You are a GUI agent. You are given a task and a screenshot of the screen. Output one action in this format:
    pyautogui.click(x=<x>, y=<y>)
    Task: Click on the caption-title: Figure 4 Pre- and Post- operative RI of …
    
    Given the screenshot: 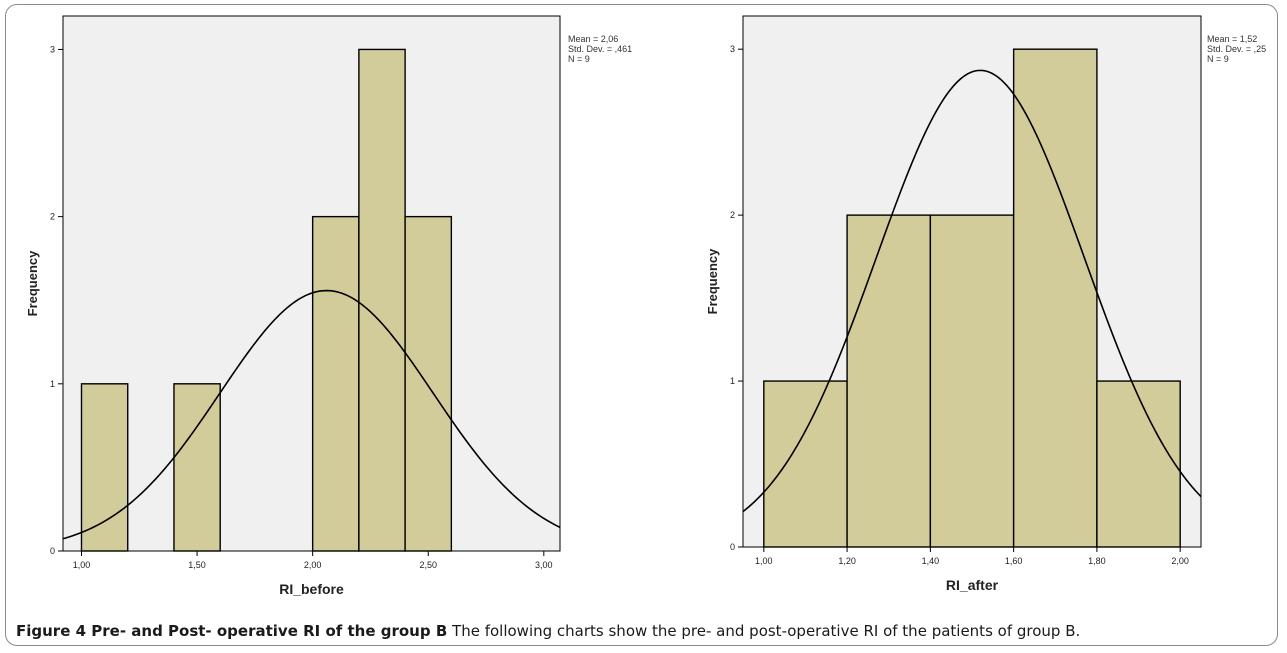 What is the action you would take?
    pyautogui.click(x=232, y=631)
    